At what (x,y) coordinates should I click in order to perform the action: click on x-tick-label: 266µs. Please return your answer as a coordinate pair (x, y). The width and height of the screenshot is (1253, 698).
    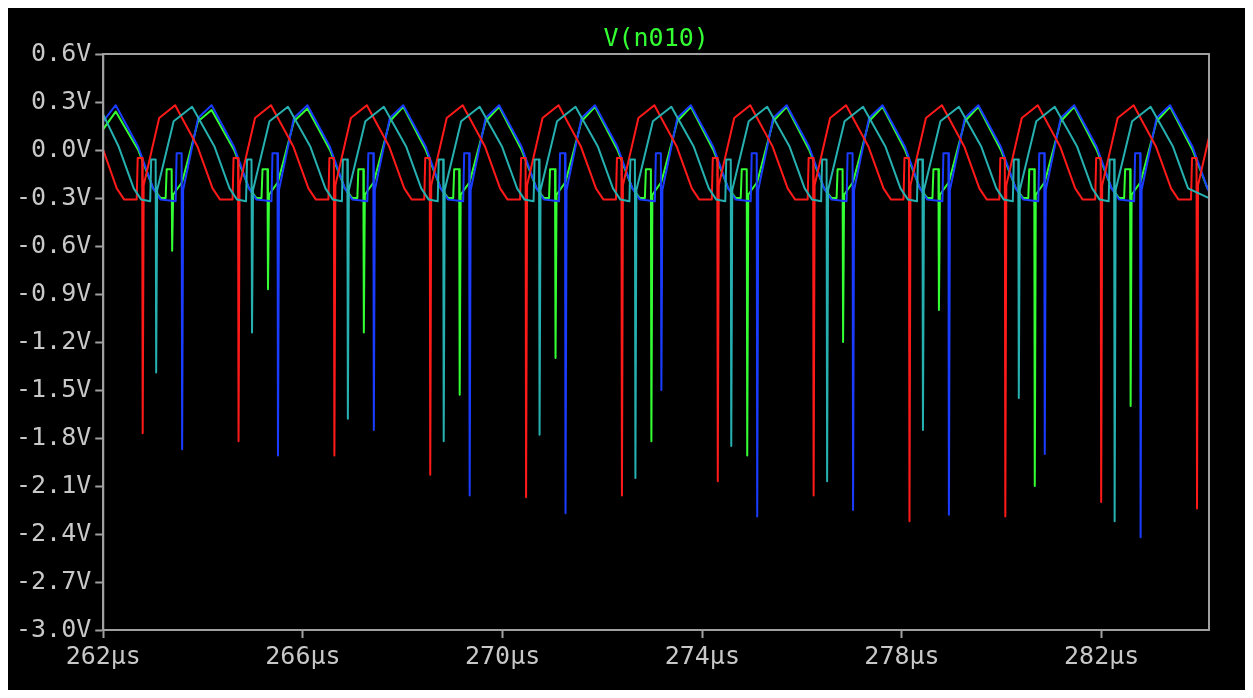
    Looking at the image, I should click on (303, 655).